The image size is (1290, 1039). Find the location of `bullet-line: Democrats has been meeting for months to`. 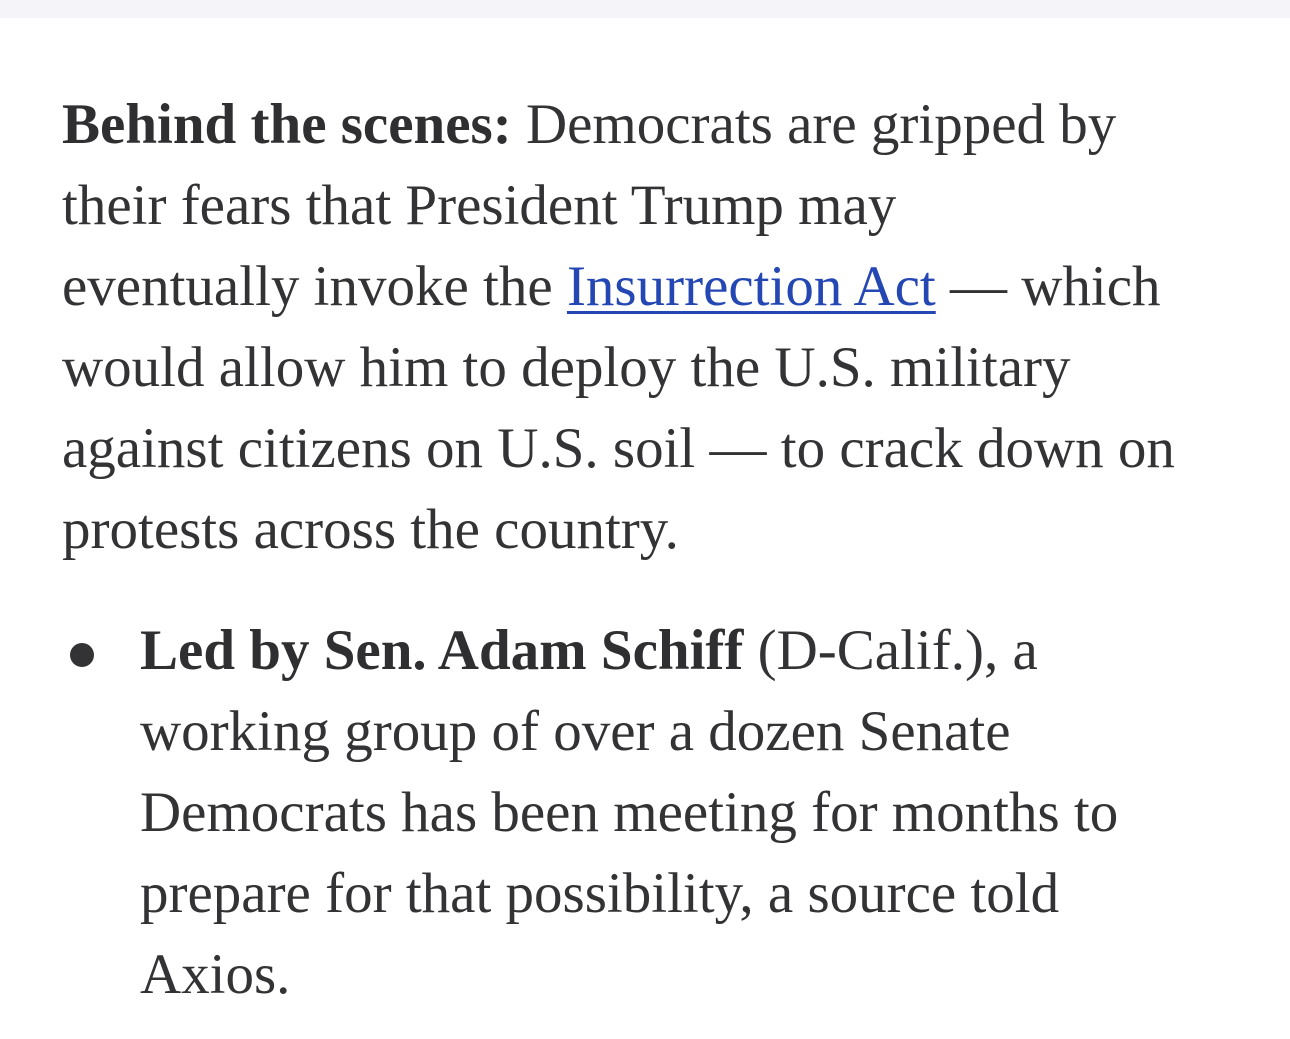

bullet-line: Democrats has been meeting for months to is located at coordinates (629, 812).